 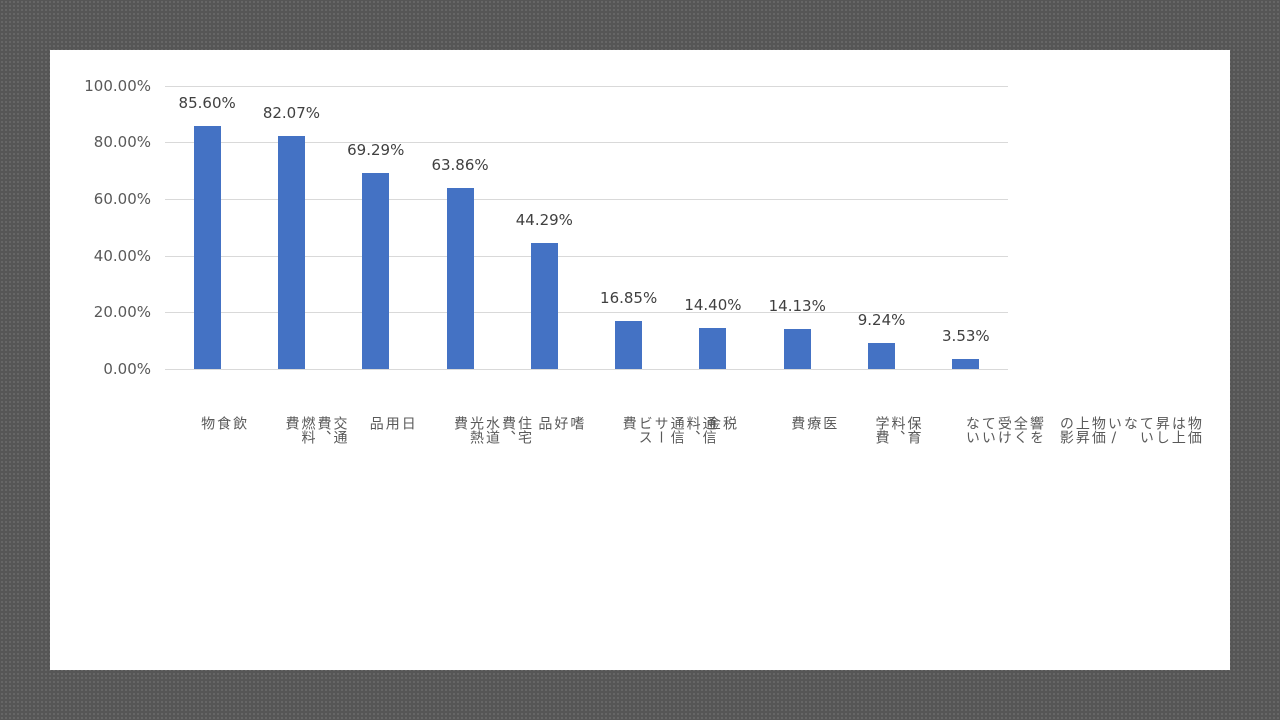 I want to click on x-category-label-line: 税金, so click(x=720, y=422).